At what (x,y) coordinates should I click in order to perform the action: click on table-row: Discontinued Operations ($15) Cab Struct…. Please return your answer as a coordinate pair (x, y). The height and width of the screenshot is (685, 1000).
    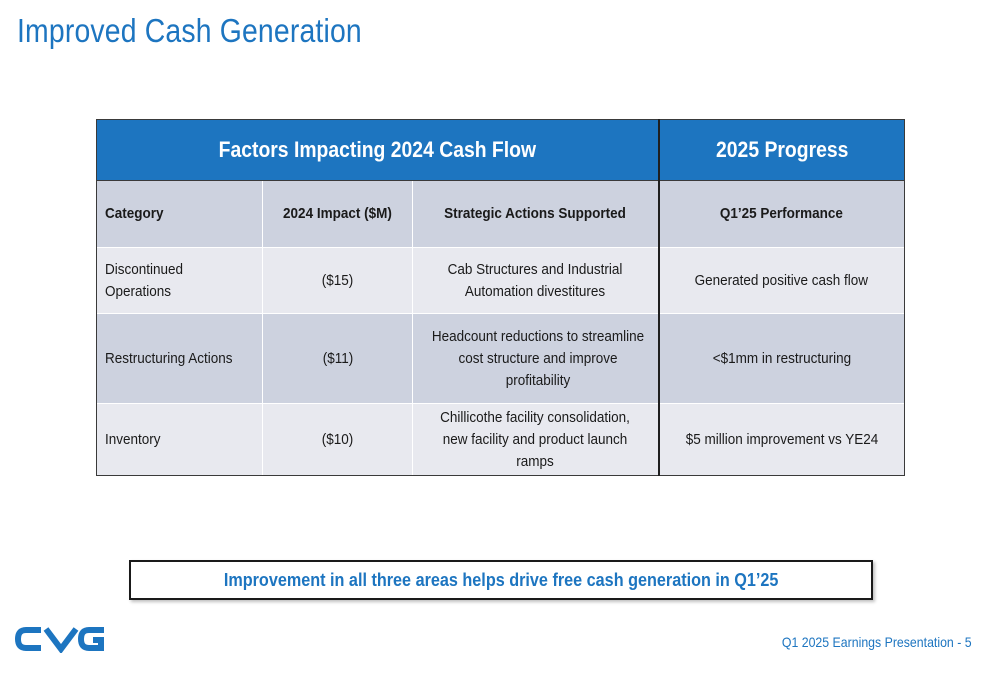
    Looking at the image, I should click on (501, 280).